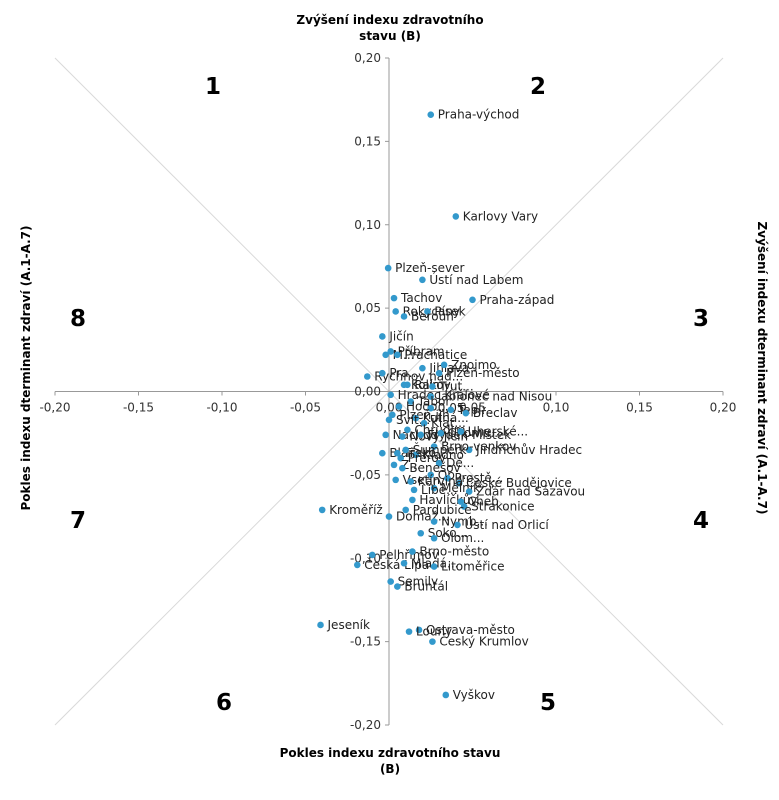 Image resolution: width=779 pixels, height=800 pixels. I want to click on data-label: Plzeň-sever, so click(429, 268).